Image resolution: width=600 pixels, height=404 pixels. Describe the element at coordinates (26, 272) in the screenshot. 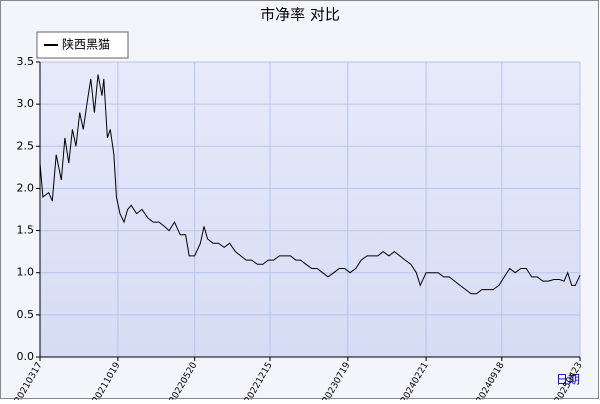

I see `y-tick-label: 1.0` at that location.